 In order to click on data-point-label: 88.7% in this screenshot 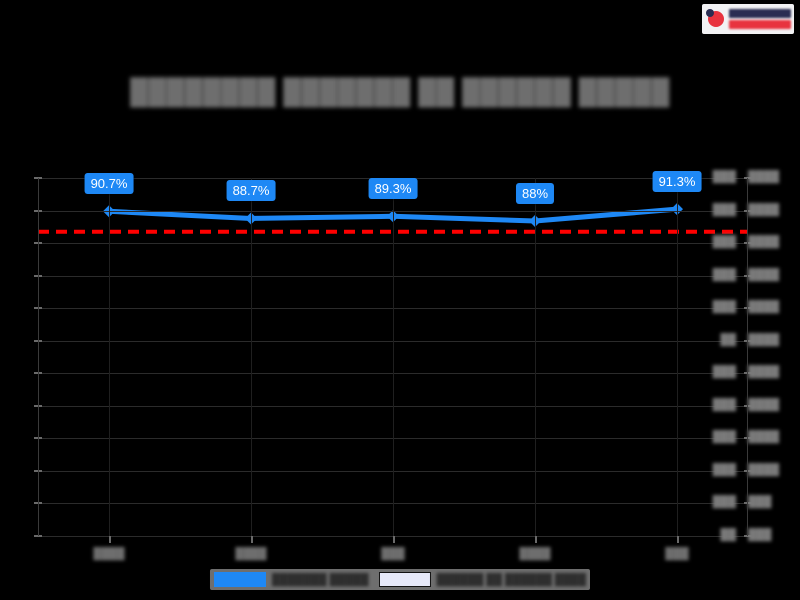, I will do `click(251, 191)`.